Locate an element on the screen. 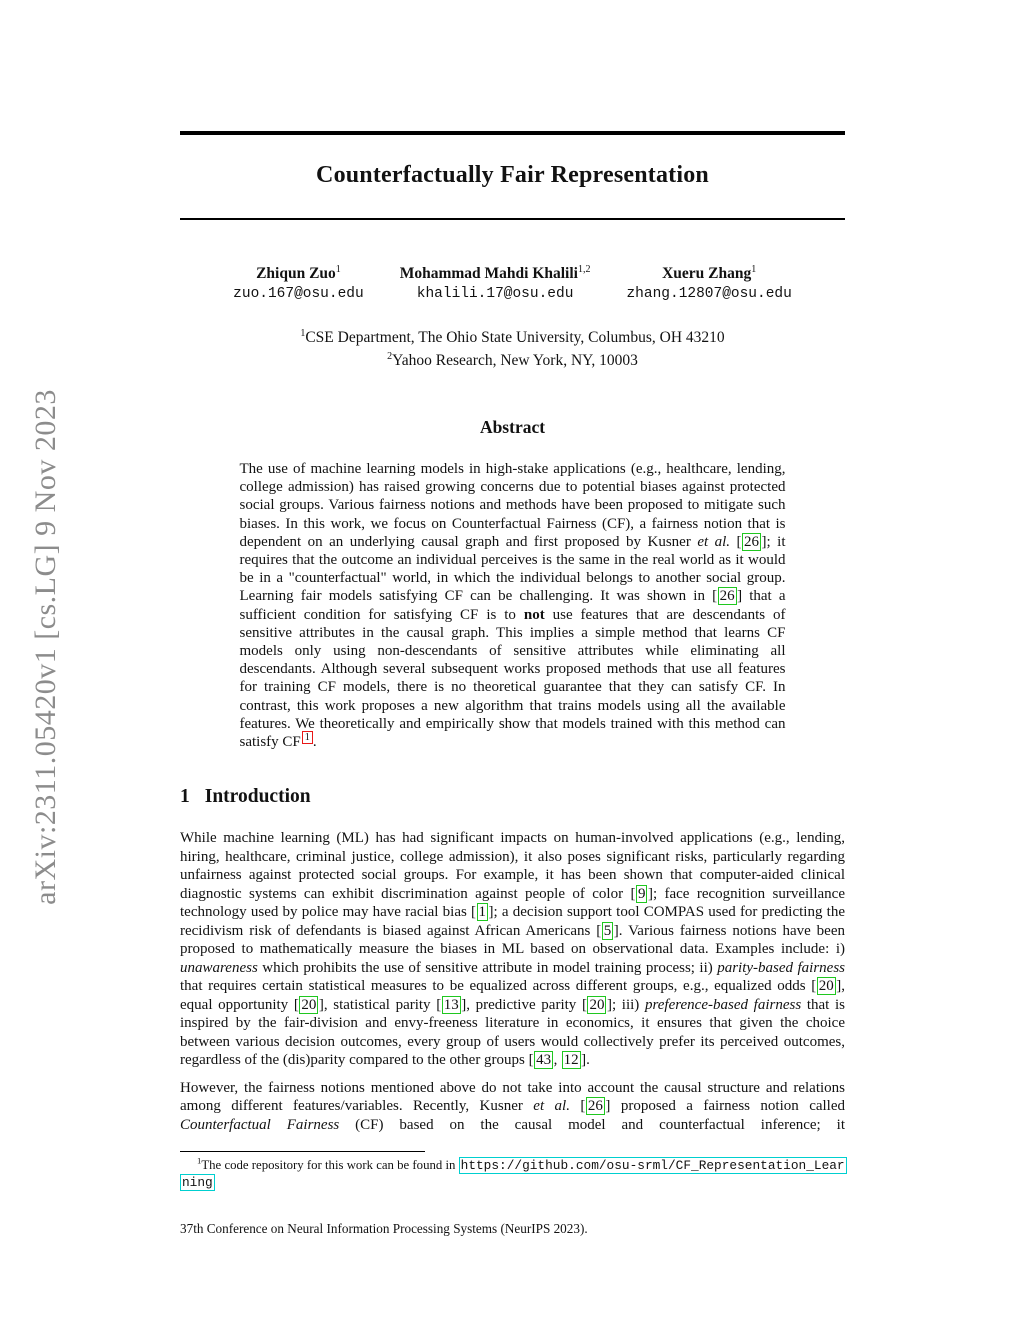  author: Zhiqun Zuo1 zuo.167@osu.edu is located at coordinates (298, 282).